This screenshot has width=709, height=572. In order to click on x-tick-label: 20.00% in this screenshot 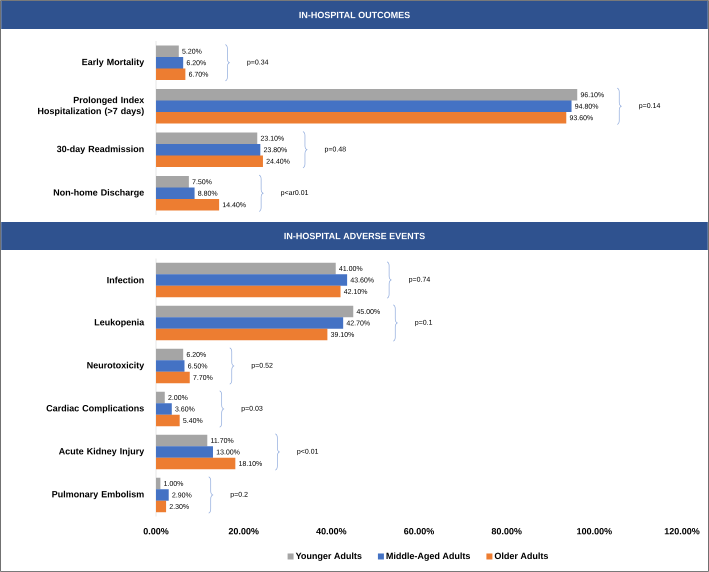, I will do `click(243, 531)`.